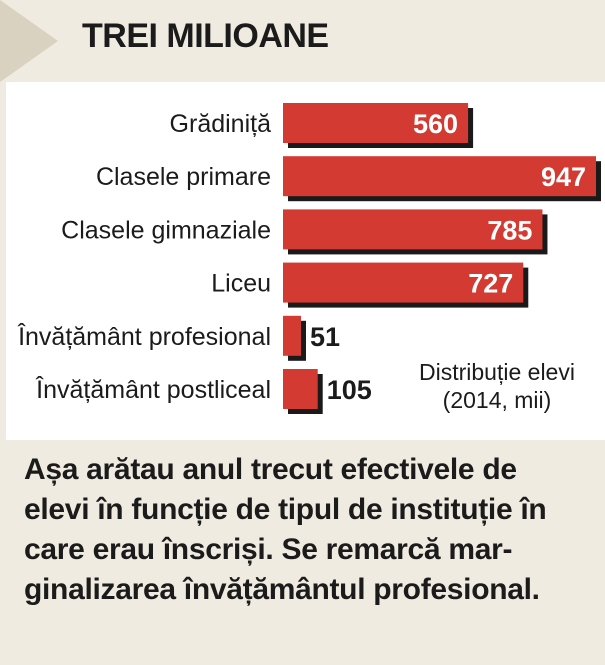 This screenshot has width=605, height=665. What do you see at coordinates (153, 389) in the screenshot?
I see `category-label: Învățământ postliceal` at bounding box center [153, 389].